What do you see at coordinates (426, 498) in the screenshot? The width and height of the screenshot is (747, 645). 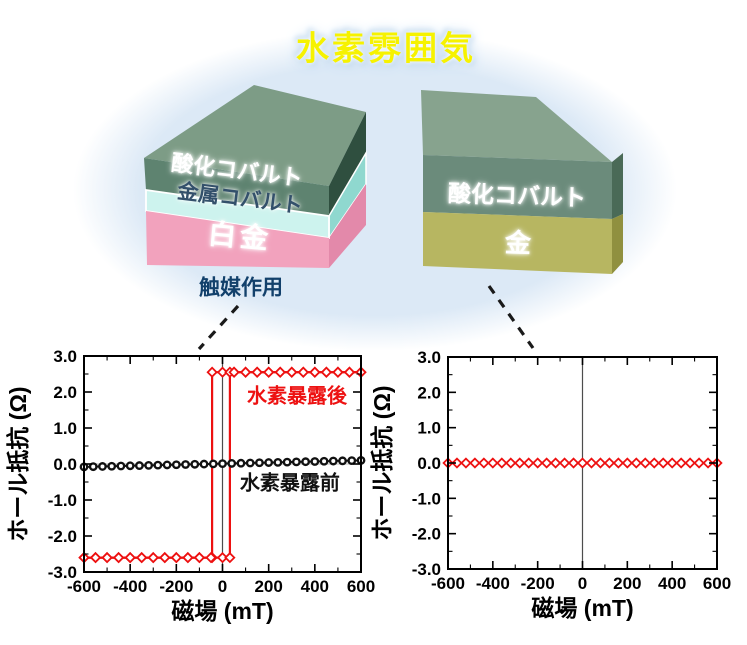 I see `tick-label: -1.0` at bounding box center [426, 498].